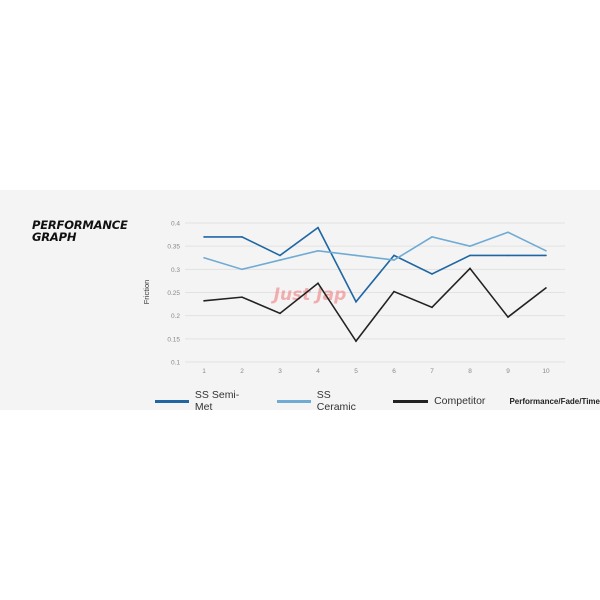 The height and width of the screenshot is (600, 600). Describe the element at coordinates (432, 371) in the screenshot. I see `x-tick-label: 7` at that location.